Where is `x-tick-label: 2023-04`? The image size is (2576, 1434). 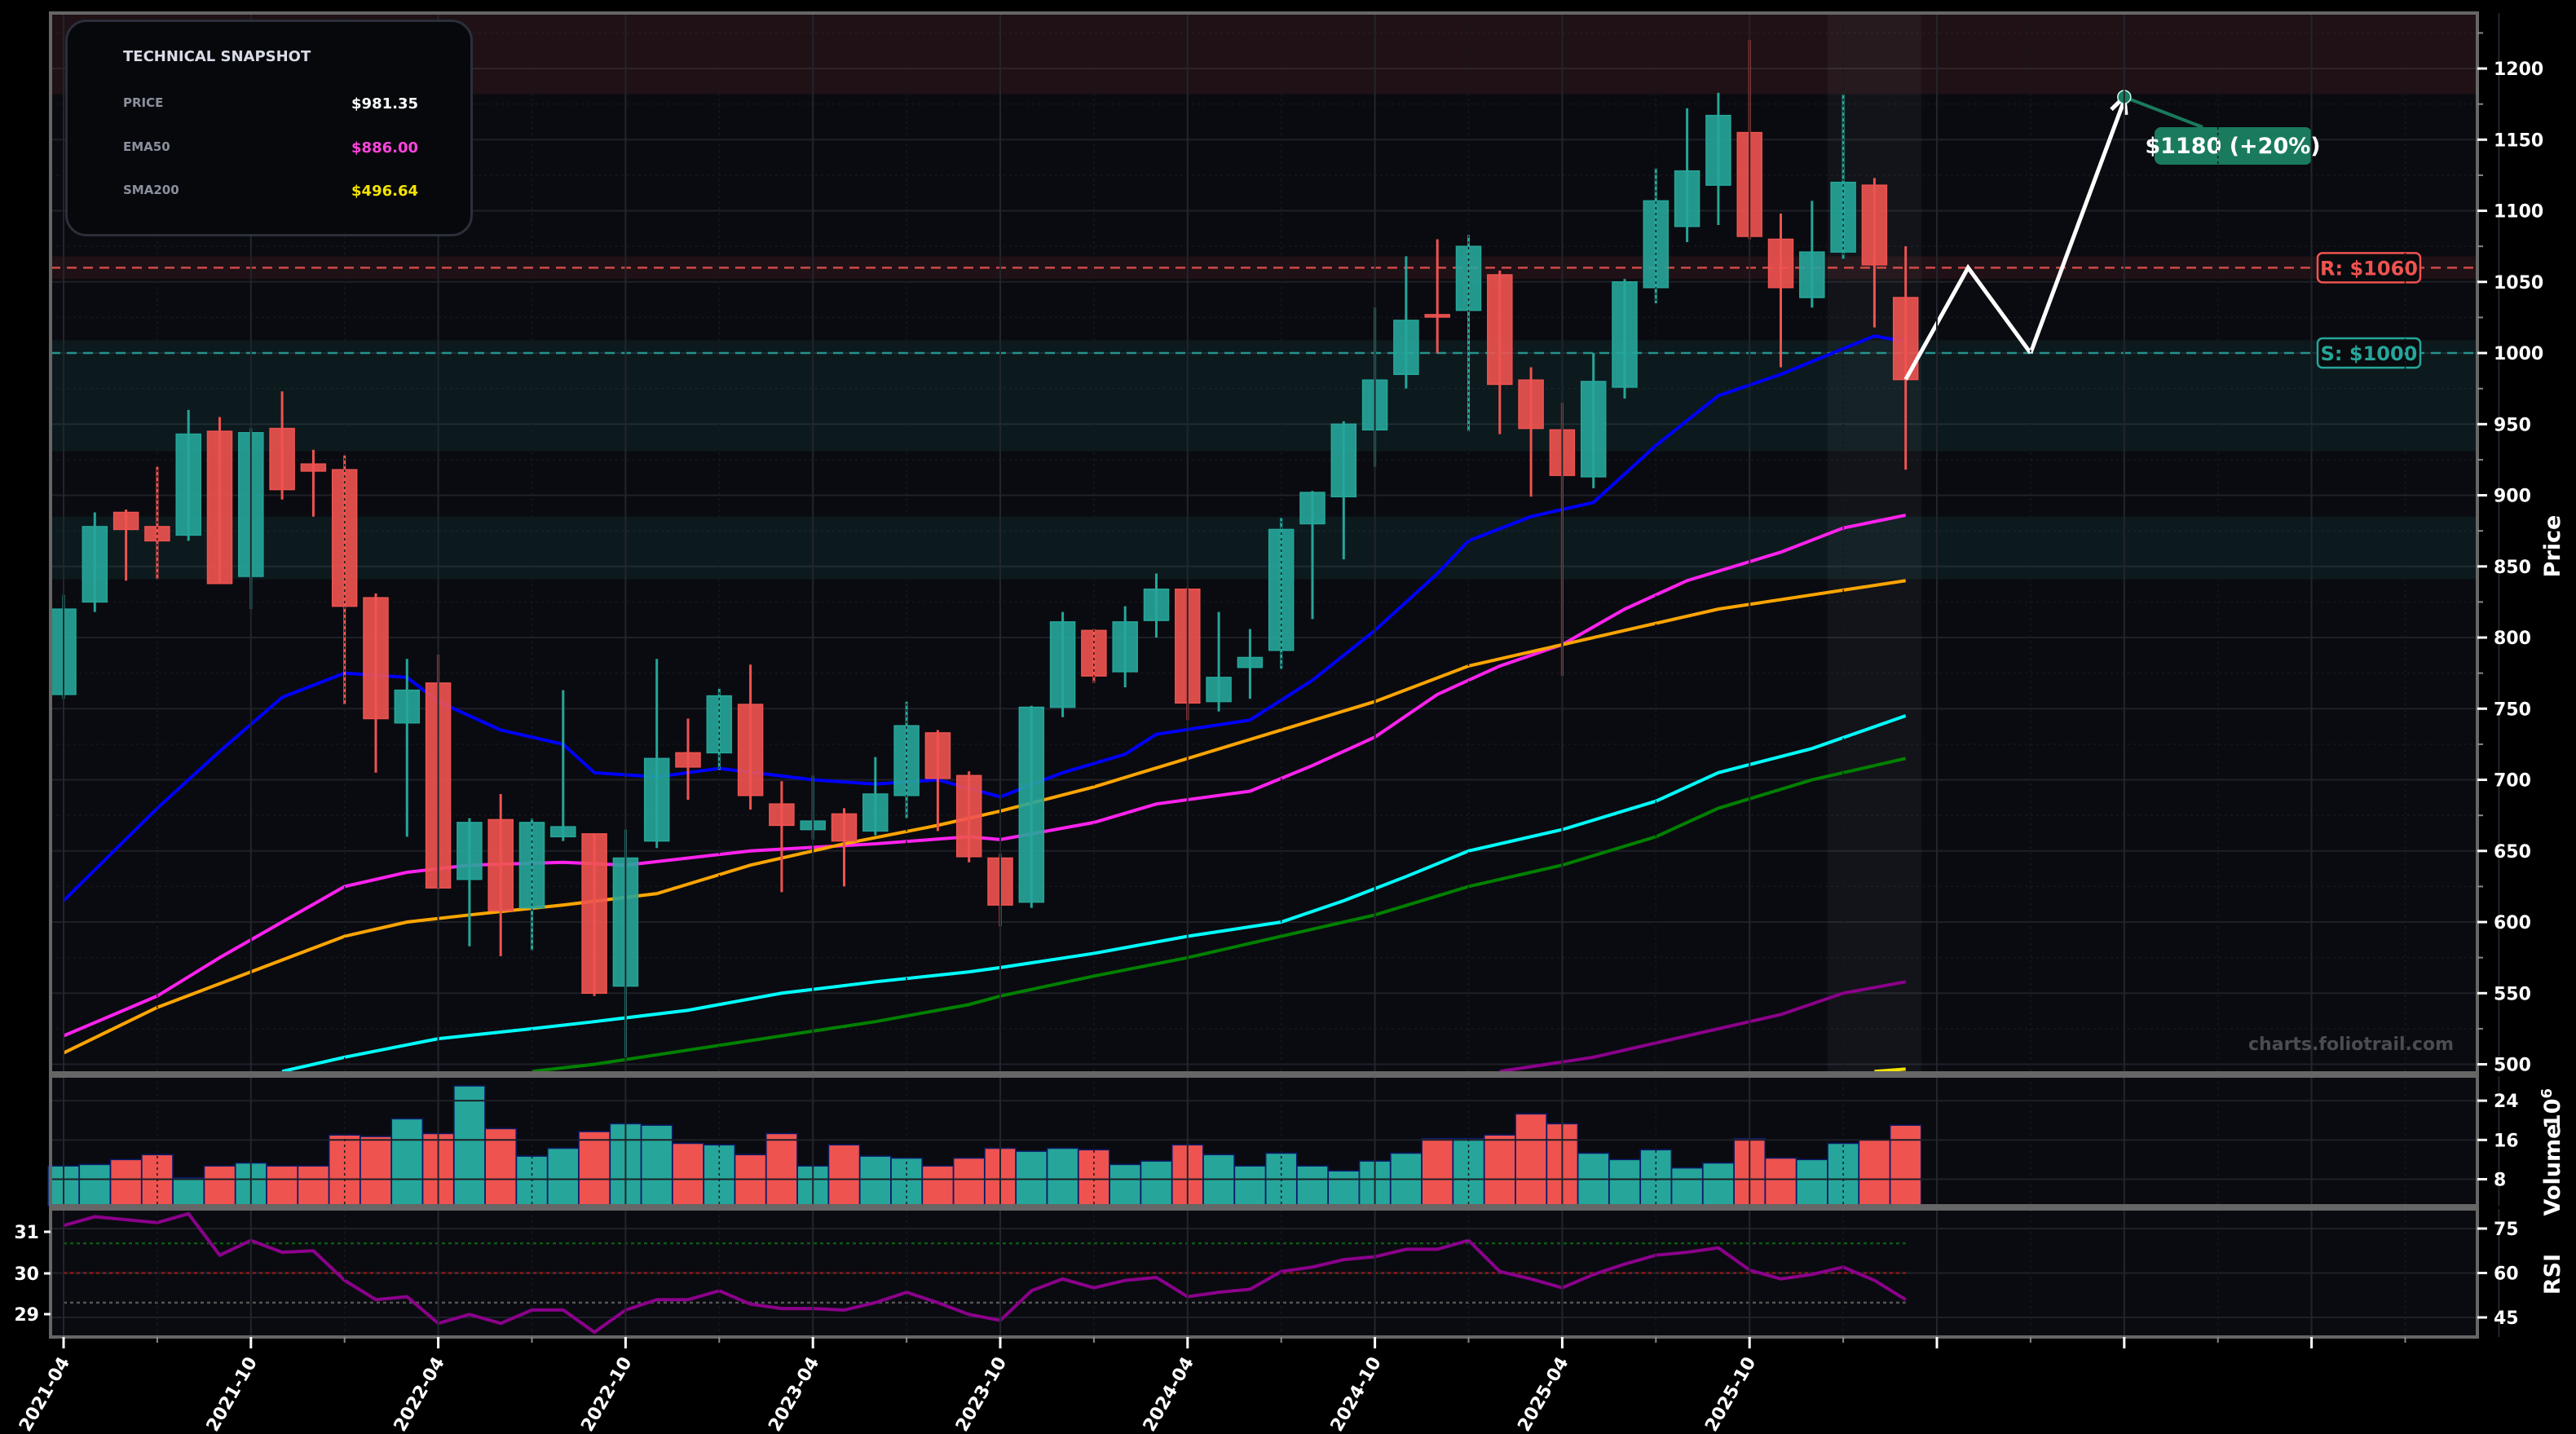
x-tick-label: 2023-04 is located at coordinates (794, 1394).